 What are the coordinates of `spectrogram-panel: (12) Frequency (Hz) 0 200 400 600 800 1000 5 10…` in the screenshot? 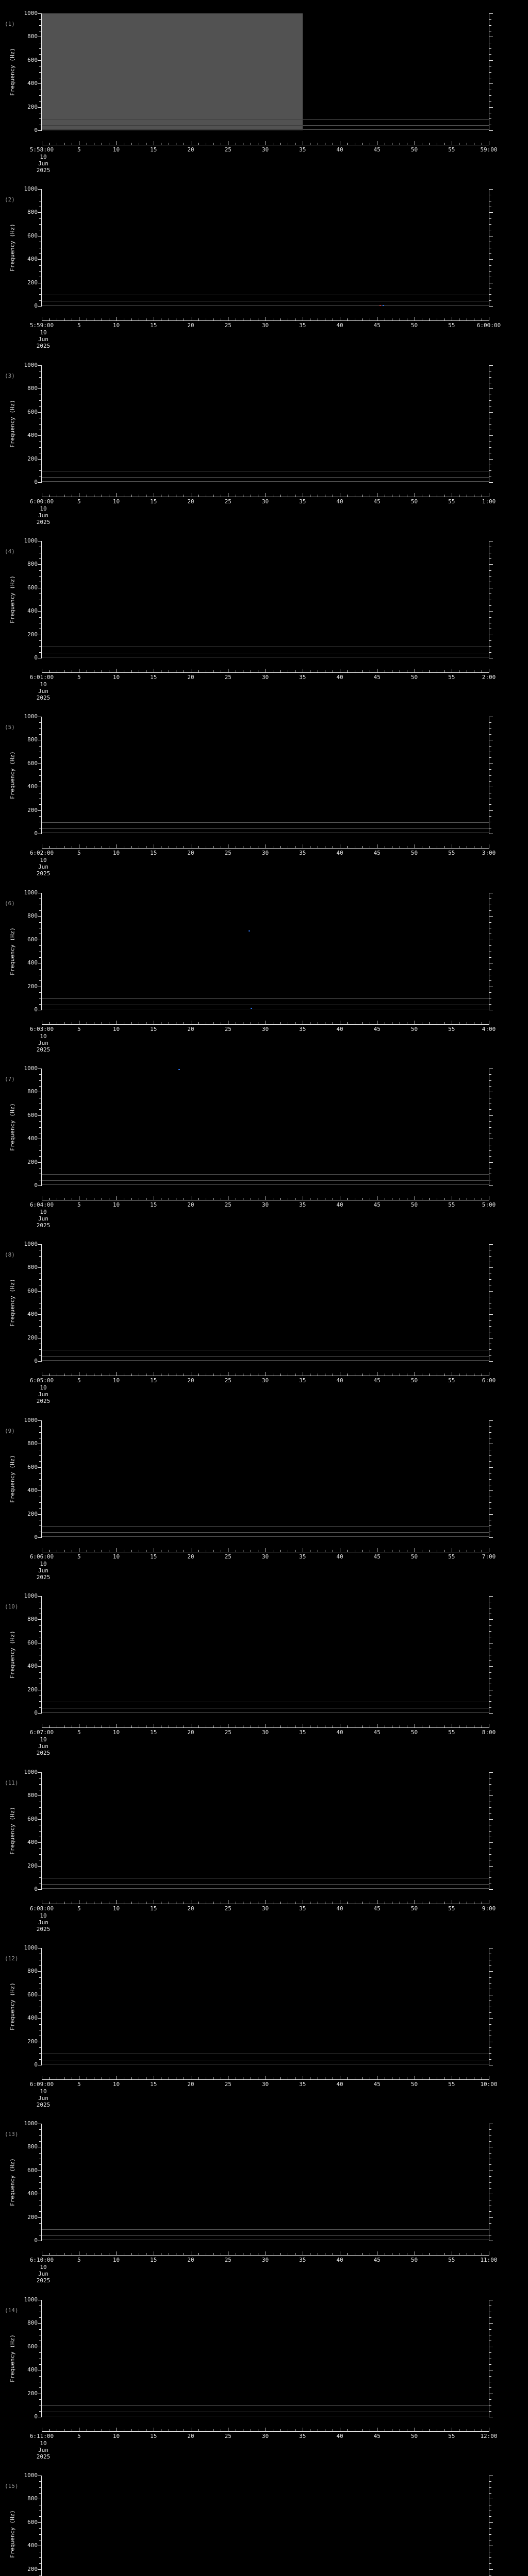 It's located at (264, 2022).